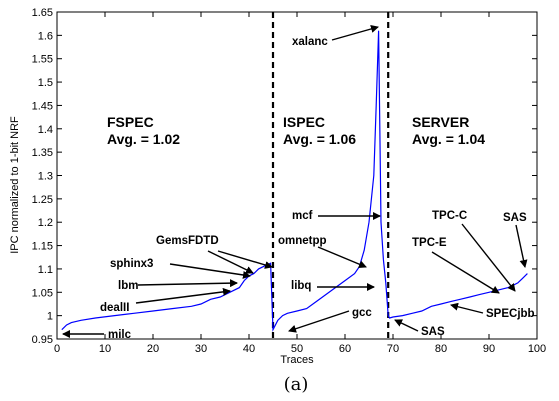 This screenshot has height=401, width=559. What do you see at coordinates (302, 216) in the screenshot?
I see `annotation-label: mcf` at bounding box center [302, 216].